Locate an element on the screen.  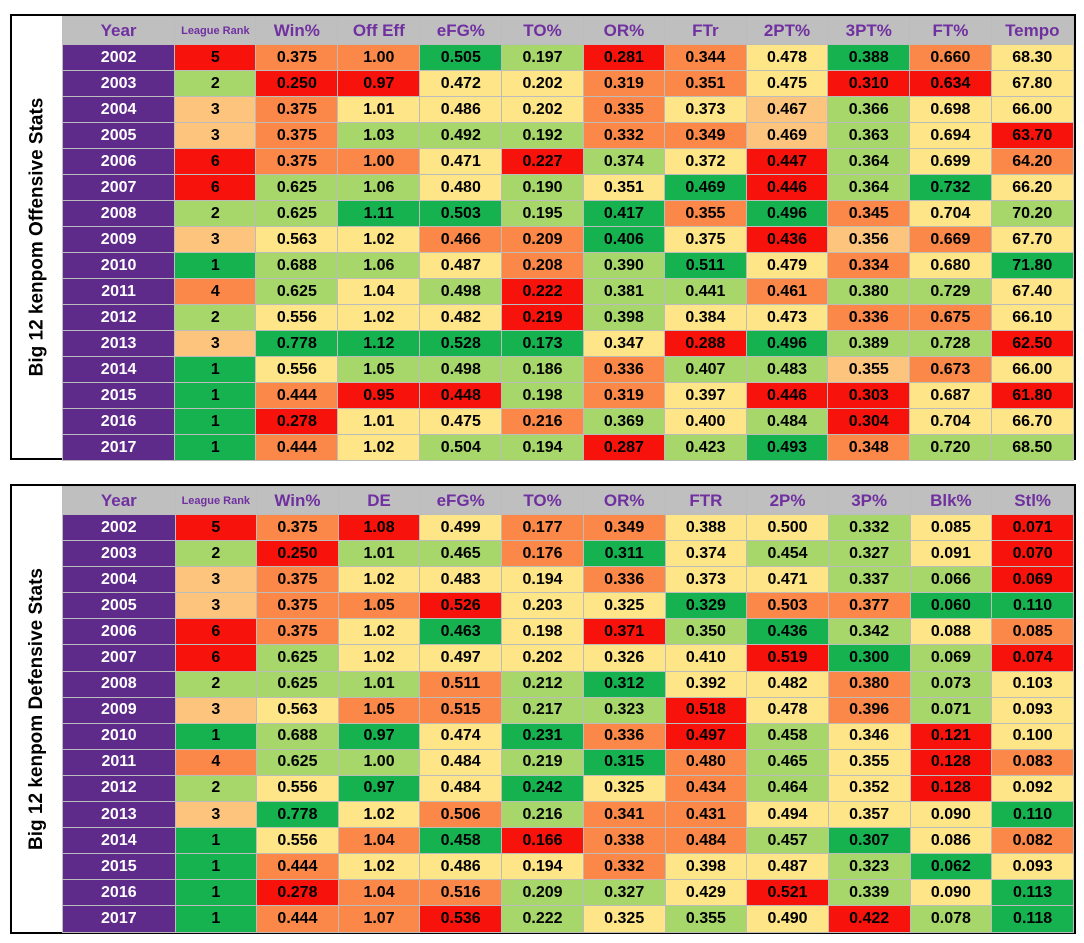
stat-cell: 0.364 is located at coordinates (869, 161).